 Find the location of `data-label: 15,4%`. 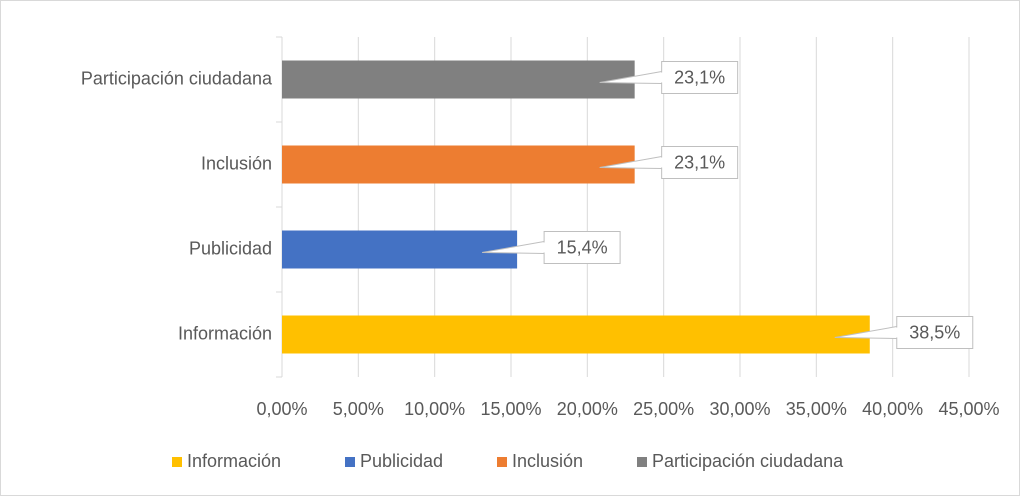

data-label: 15,4% is located at coordinates (582, 247).